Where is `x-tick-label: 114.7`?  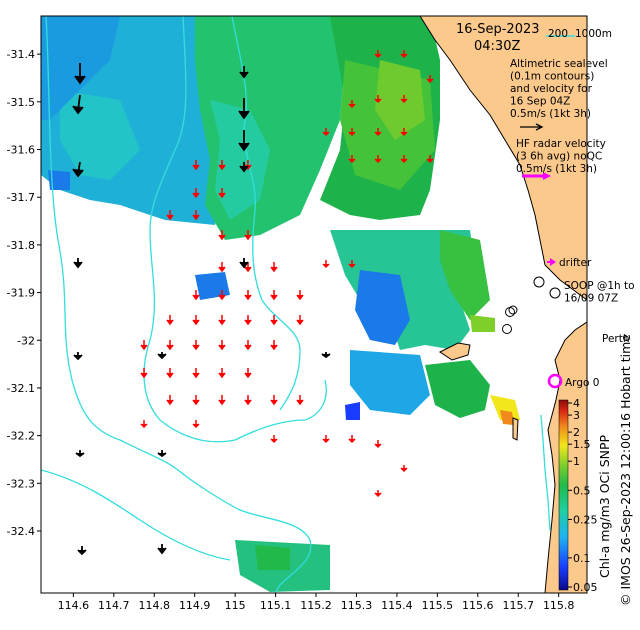 x-tick-label: 114.7 is located at coordinates (114, 605).